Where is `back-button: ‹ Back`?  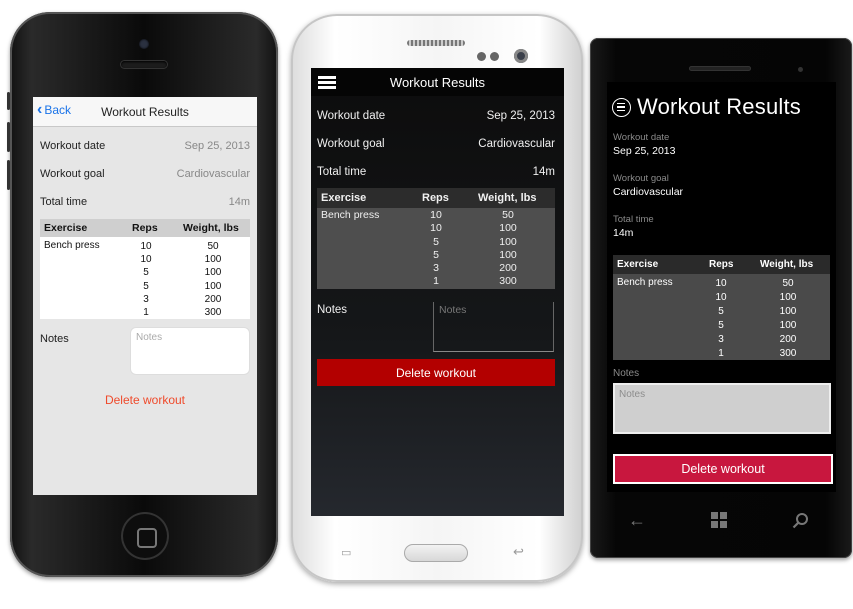
back-button: ‹ Back is located at coordinates (54, 109).